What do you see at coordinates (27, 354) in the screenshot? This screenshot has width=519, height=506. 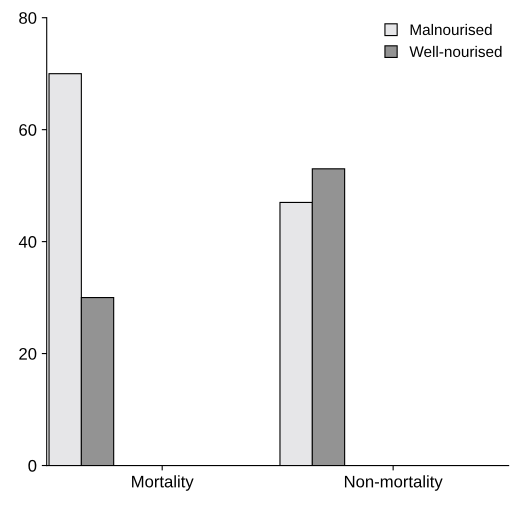 I see `y-tick-label: 20` at bounding box center [27, 354].